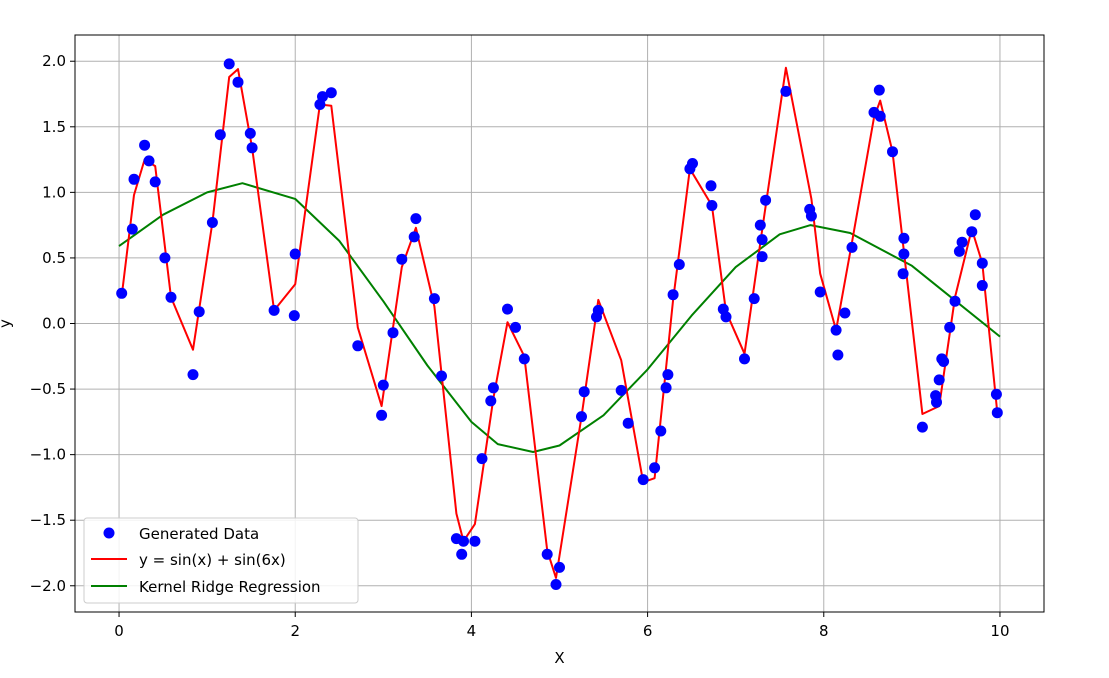 The width and height of the screenshot is (1109, 678). I want to click on x-tick-label: 8, so click(824, 631).